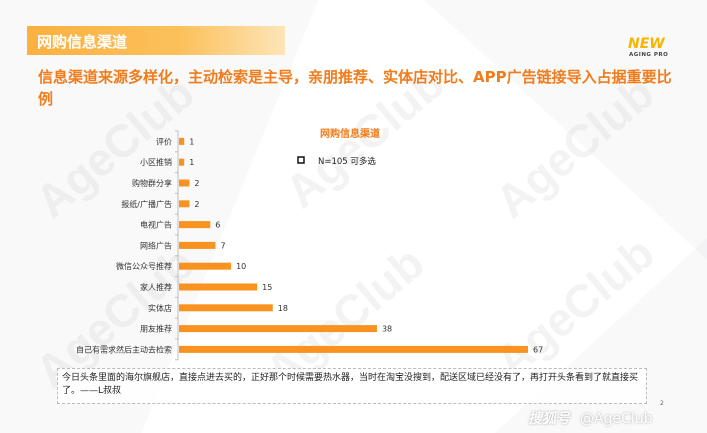 The height and width of the screenshot is (433, 707). I want to click on legend-text: N=105 可多选, so click(347, 161).